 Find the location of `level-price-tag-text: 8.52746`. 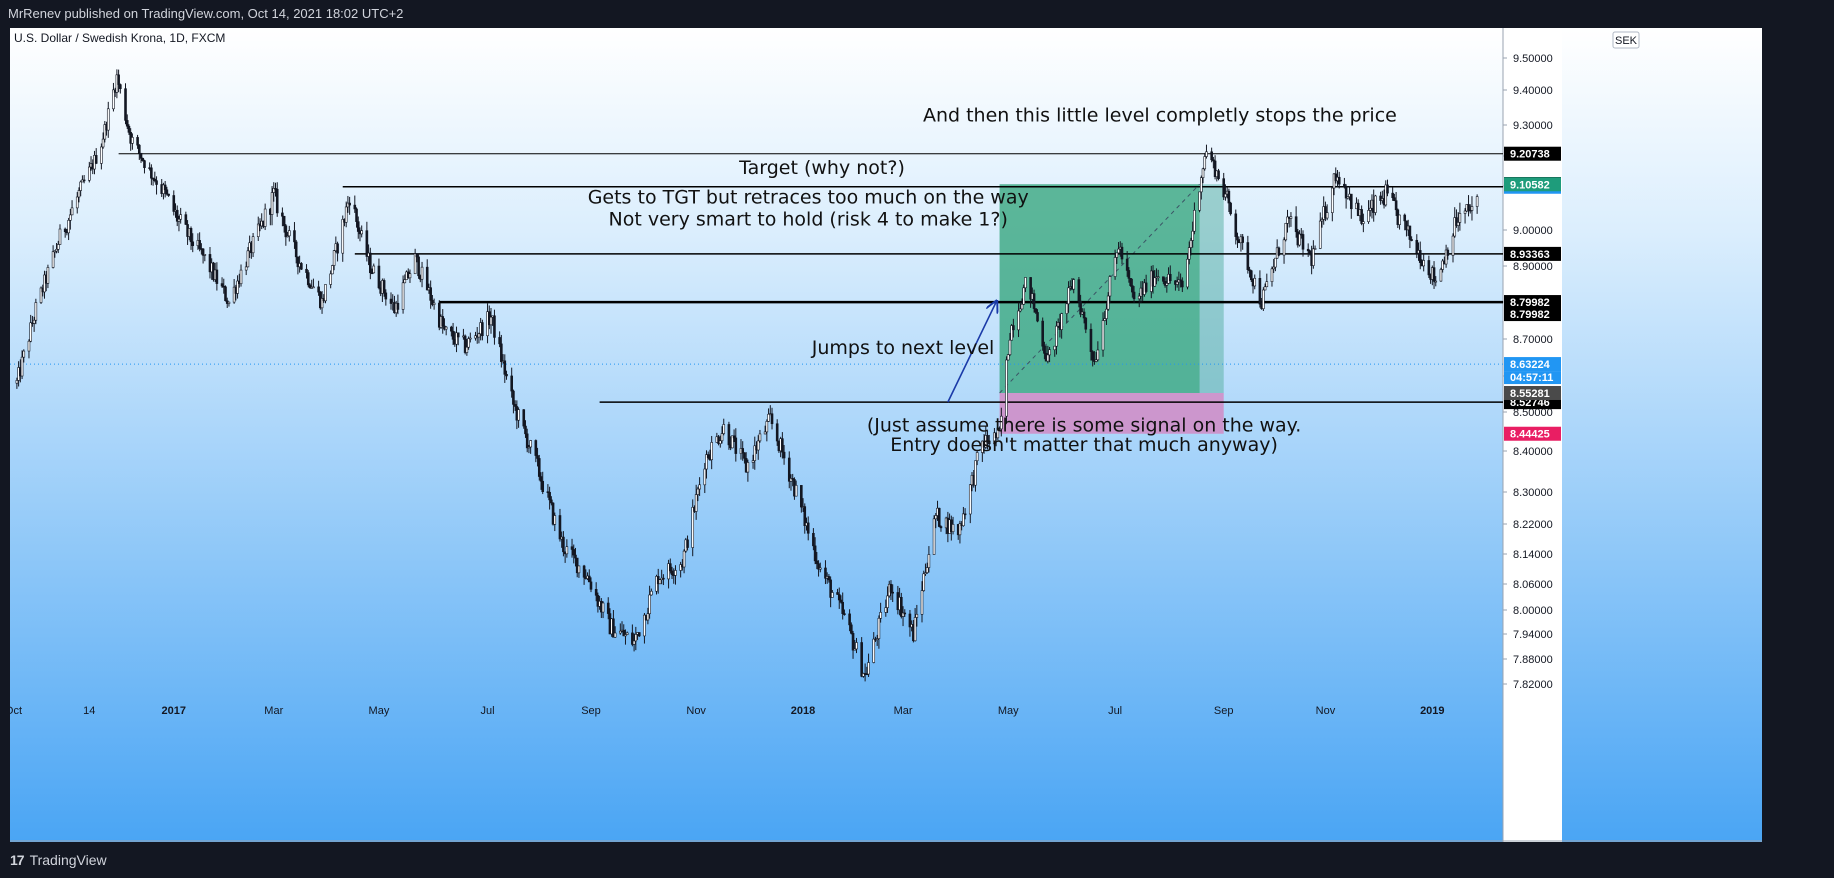

level-price-tag-text: 8.52746 is located at coordinates (1530, 403).